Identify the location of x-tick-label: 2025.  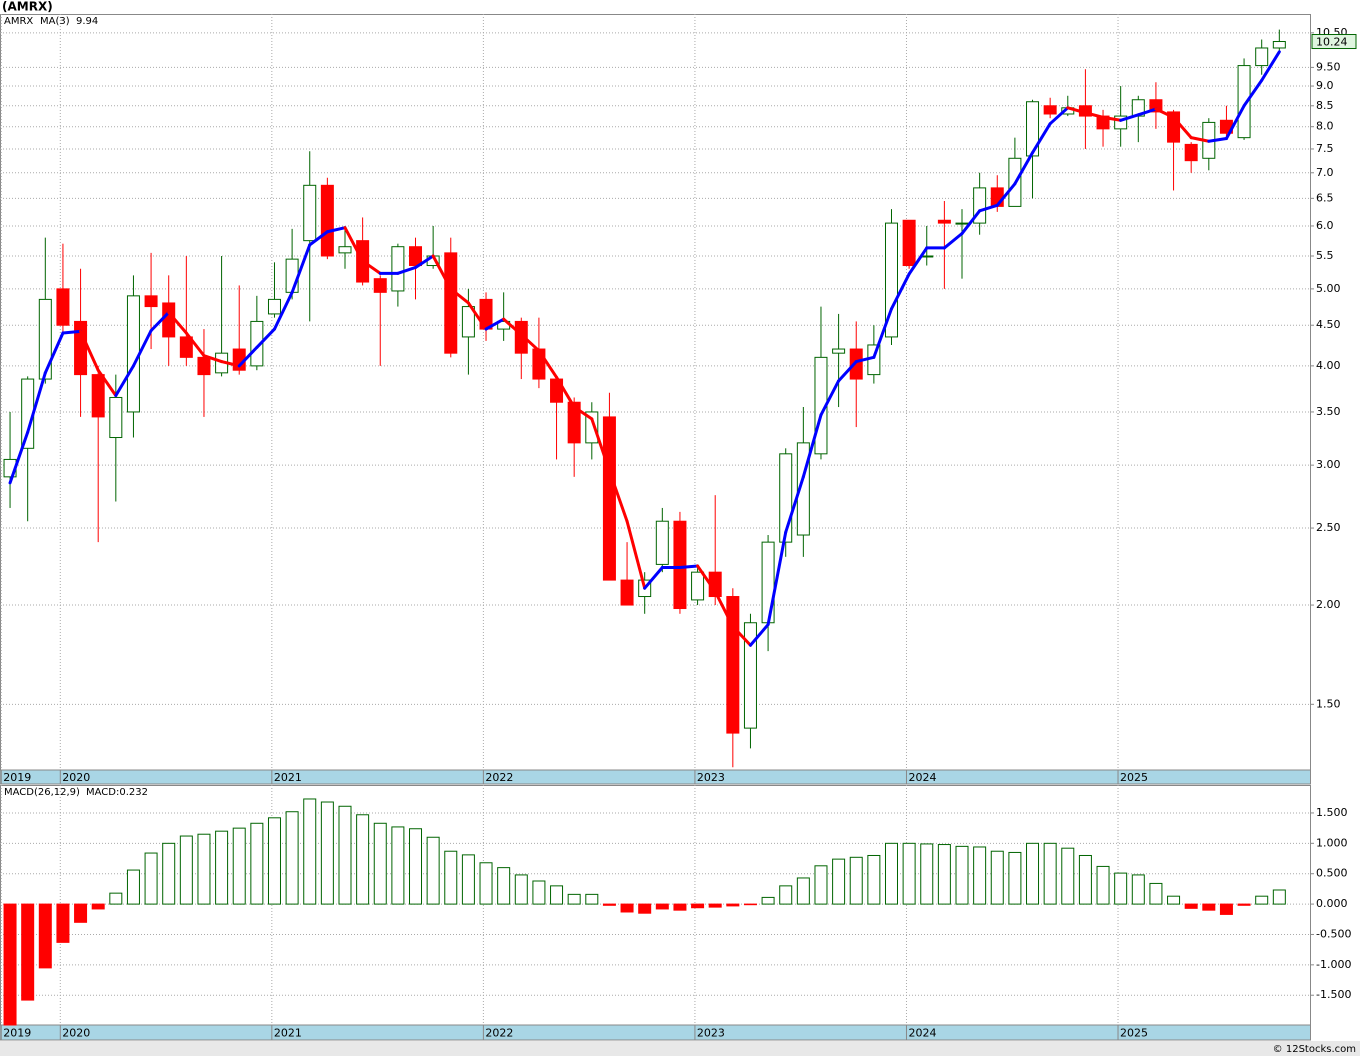
(1134, 1033).